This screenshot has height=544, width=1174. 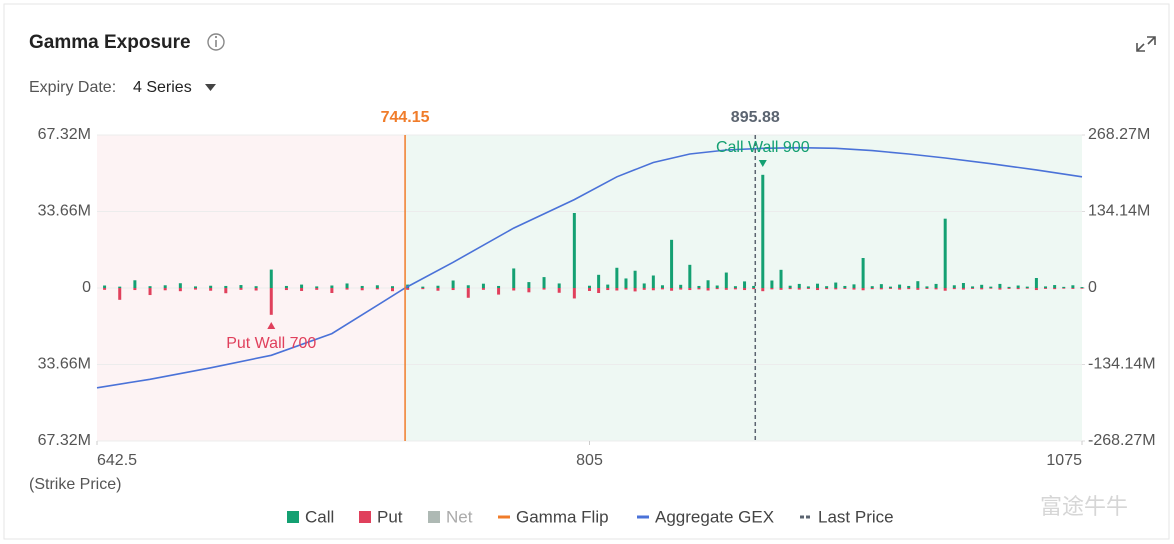 What do you see at coordinates (1064, 460) in the screenshot?
I see `x-tick-label: 1075` at bounding box center [1064, 460].